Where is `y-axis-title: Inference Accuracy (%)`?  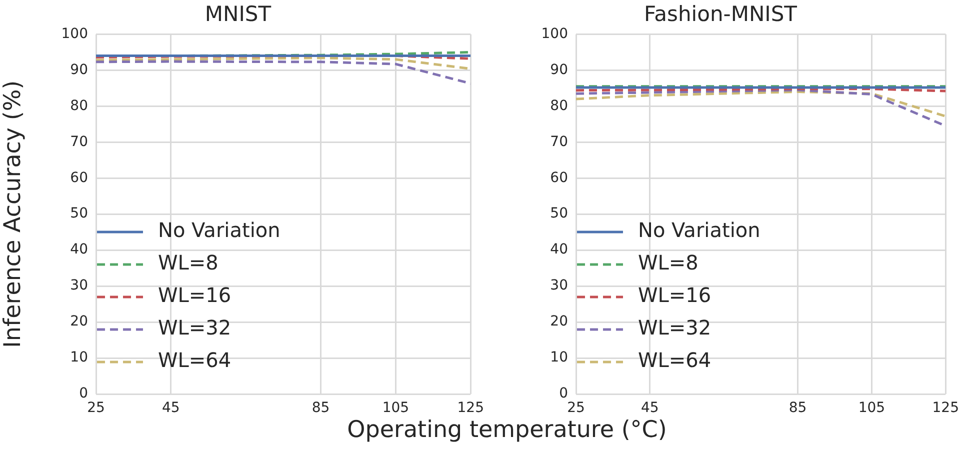 y-axis-title: Inference Accuracy (%) is located at coordinates (13, 214).